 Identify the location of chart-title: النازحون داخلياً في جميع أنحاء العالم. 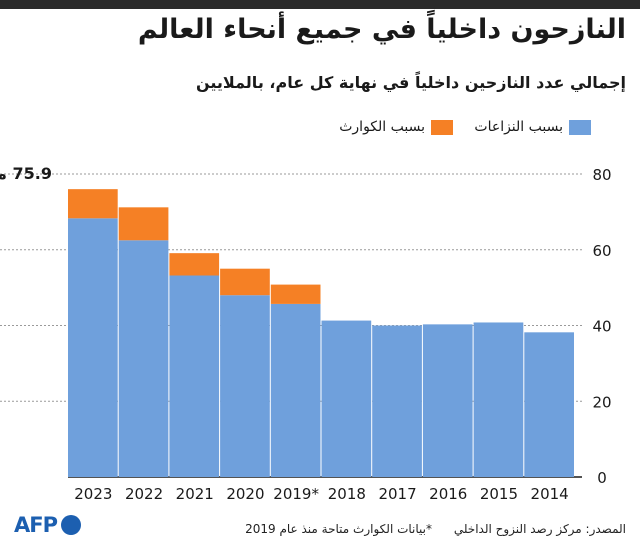
(381, 29).